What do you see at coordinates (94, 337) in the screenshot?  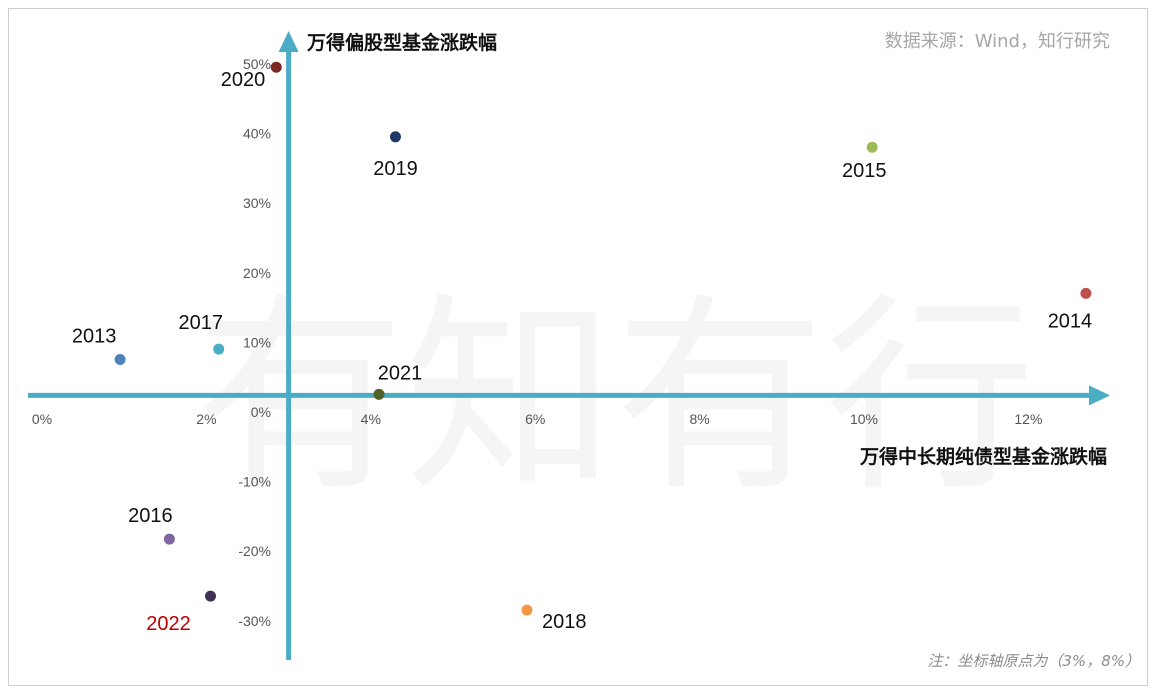 I see `point-label-2013: 2013` at bounding box center [94, 337].